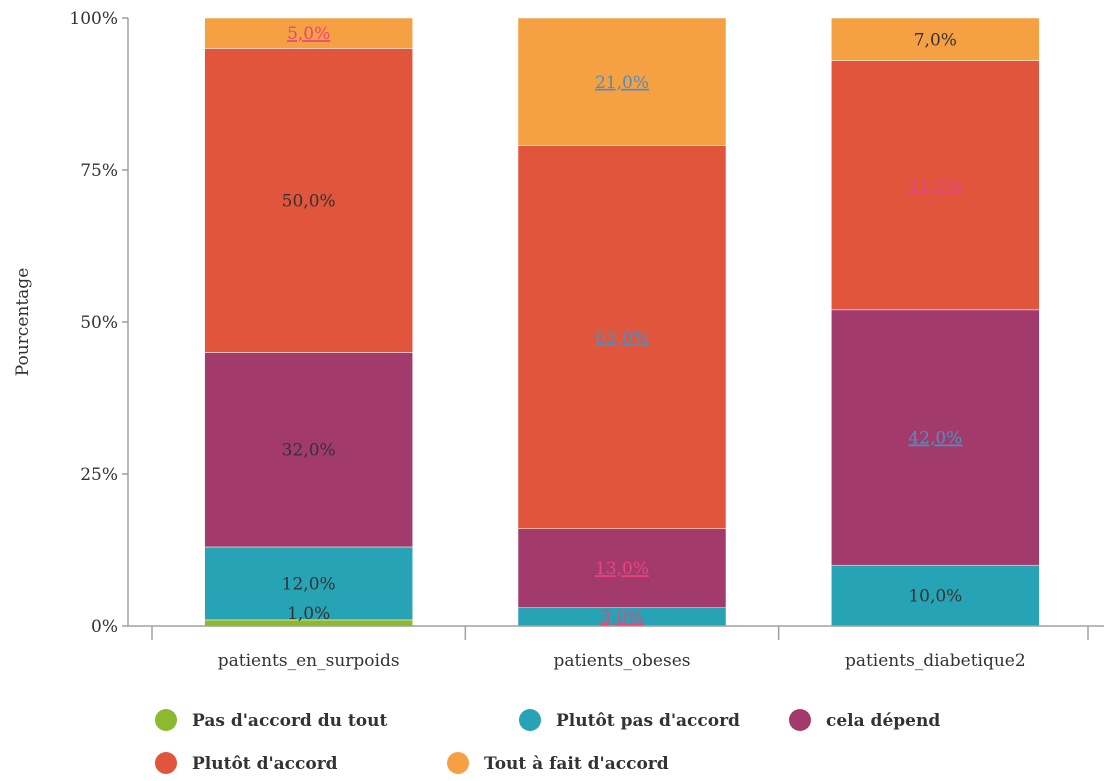 The image size is (1117, 781). Describe the element at coordinates (23, 322) in the screenshot. I see `y-axis-title: Pourcentage` at that location.